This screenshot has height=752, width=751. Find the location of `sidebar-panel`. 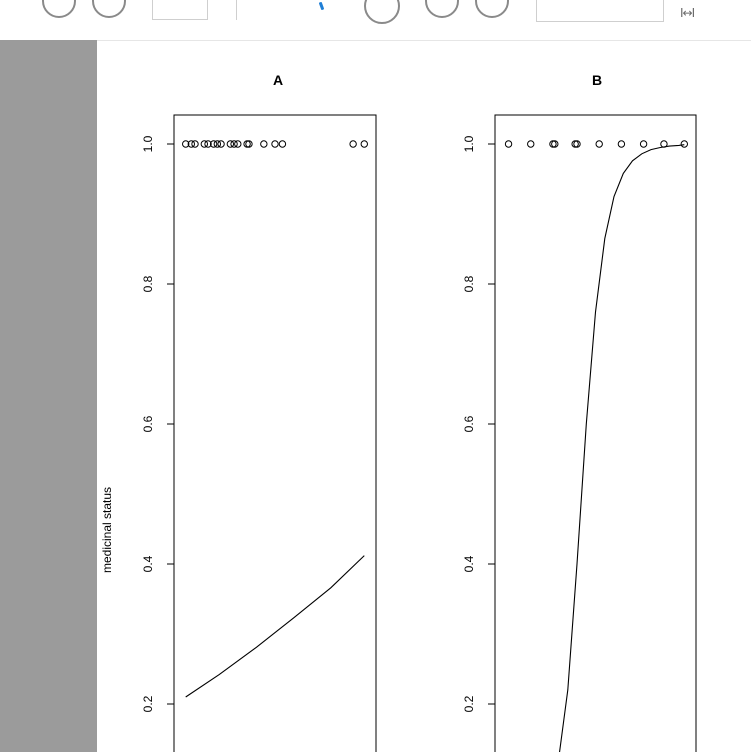

sidebar-panel is located at coordinates (48, 396).